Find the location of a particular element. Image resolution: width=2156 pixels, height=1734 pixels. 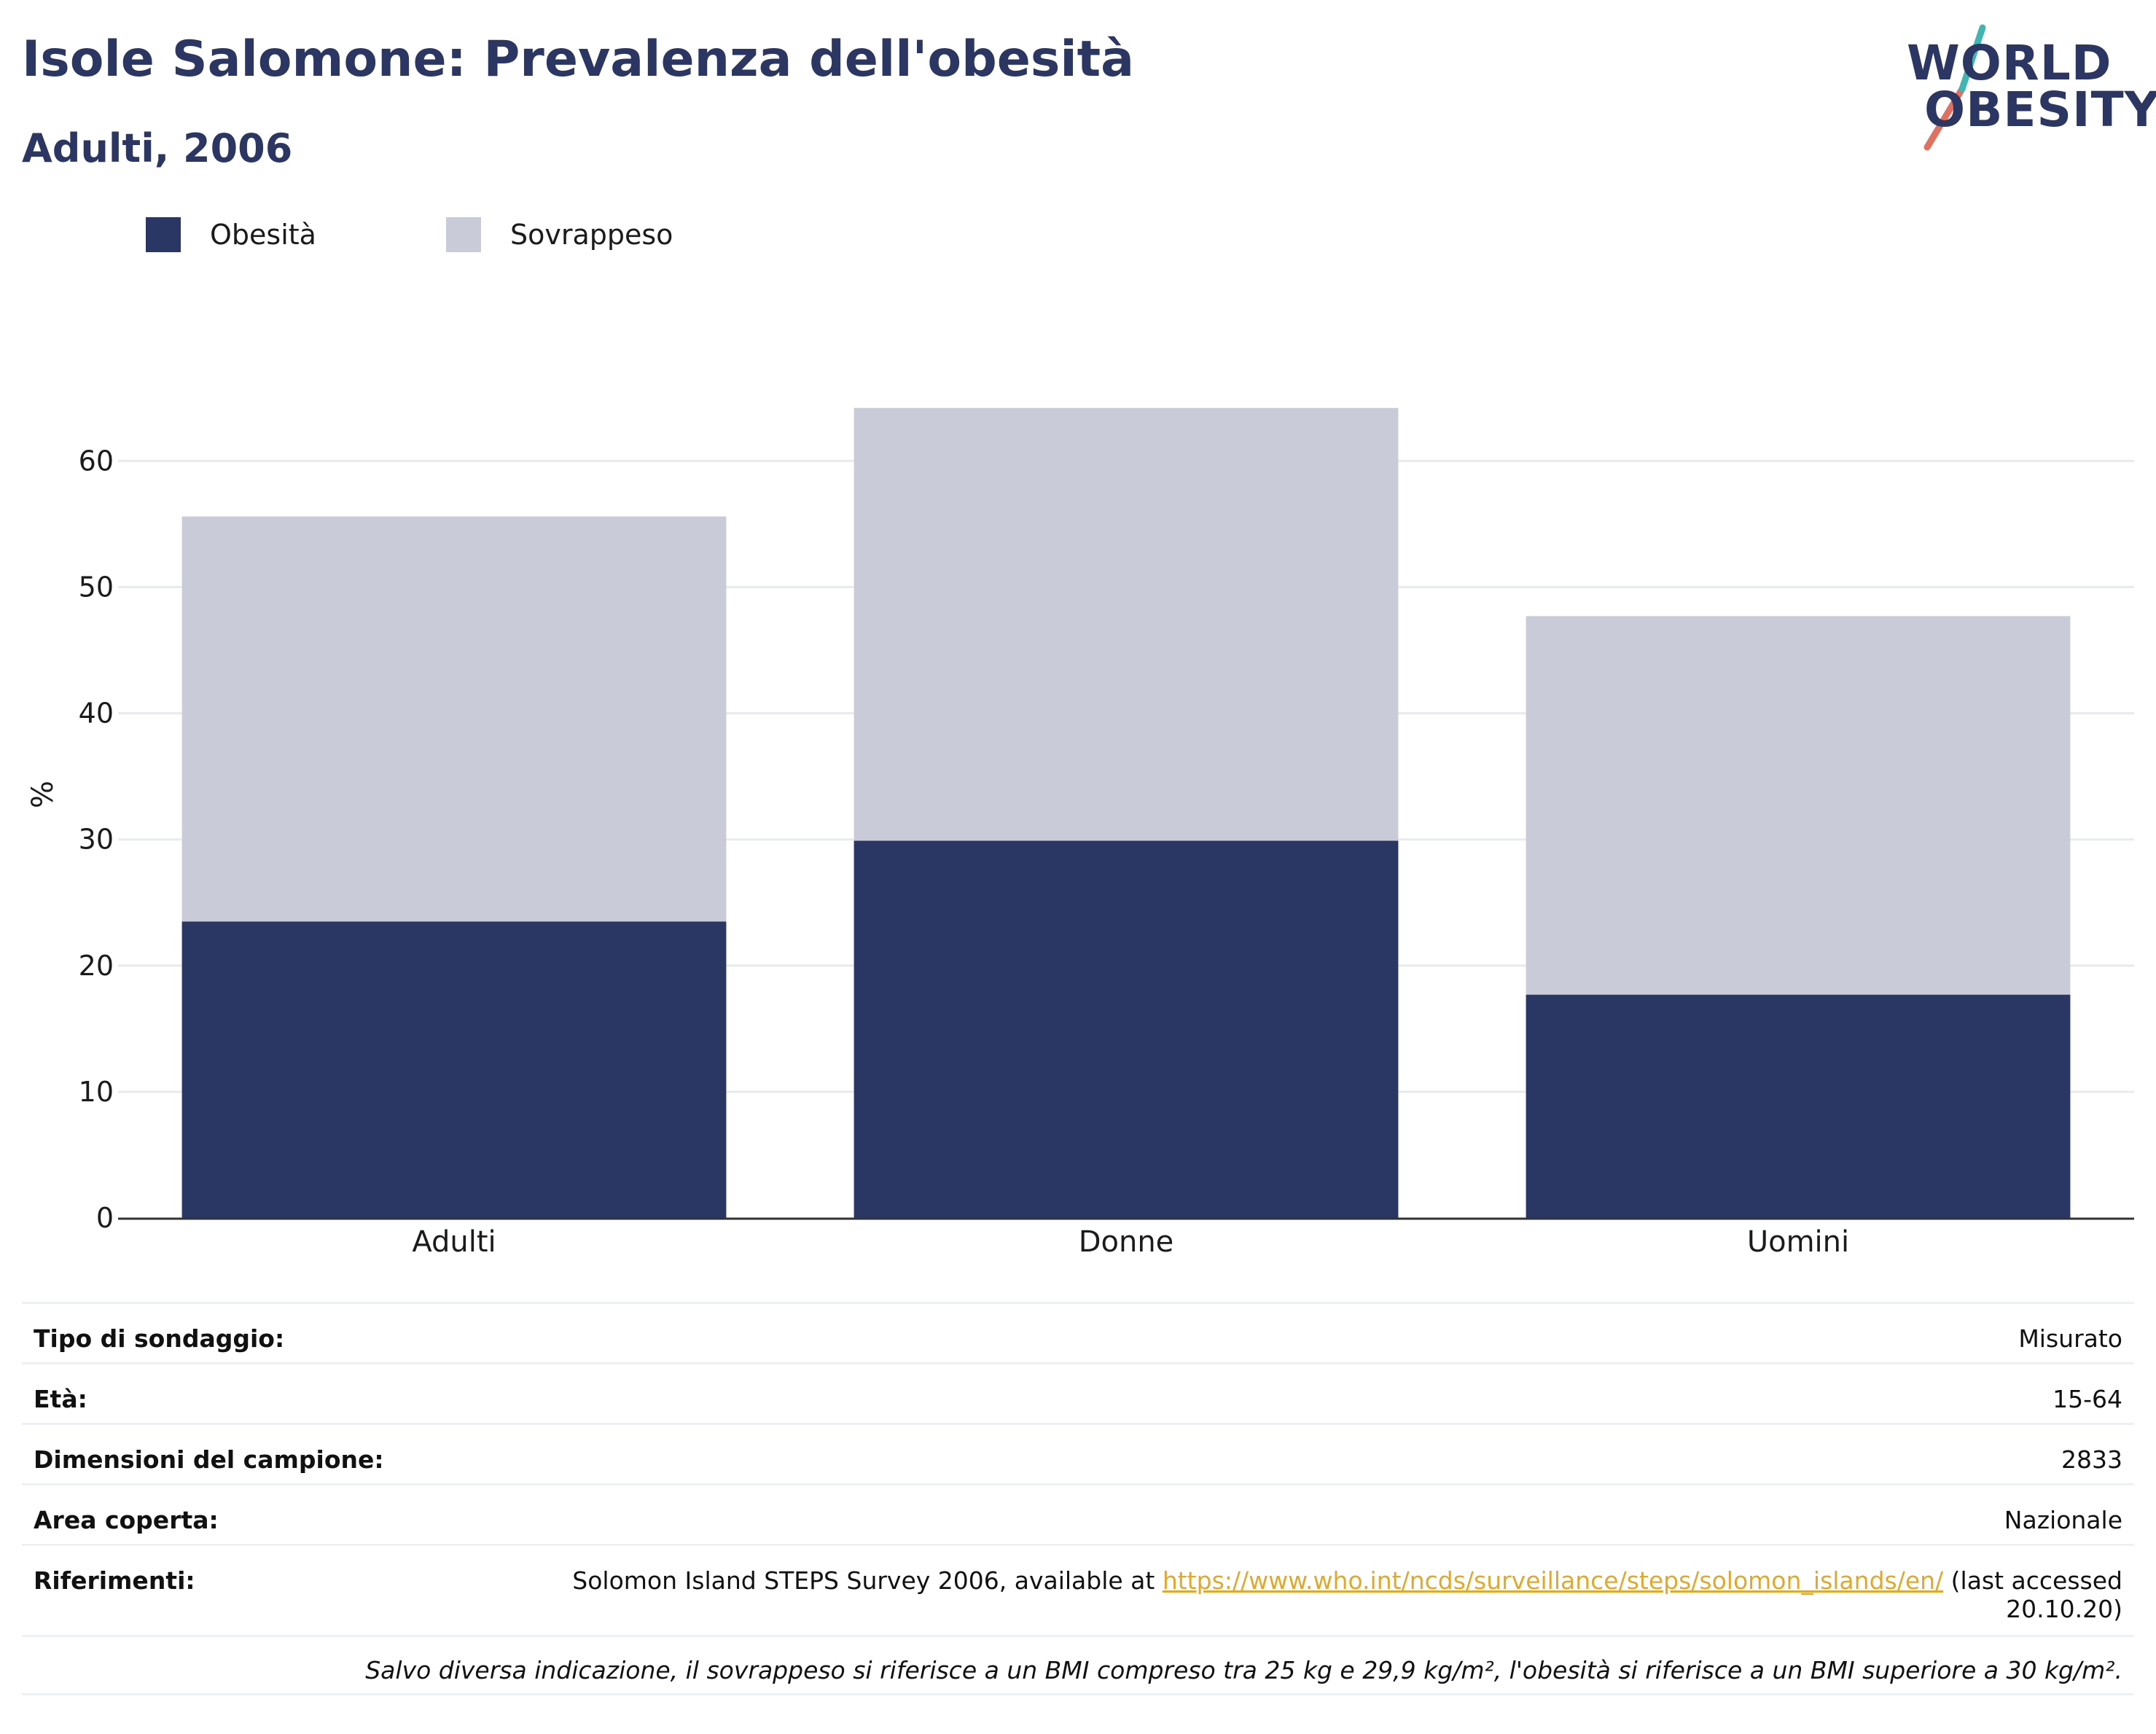

bar-obesity-donne is located at coordinates (1126, 1029).